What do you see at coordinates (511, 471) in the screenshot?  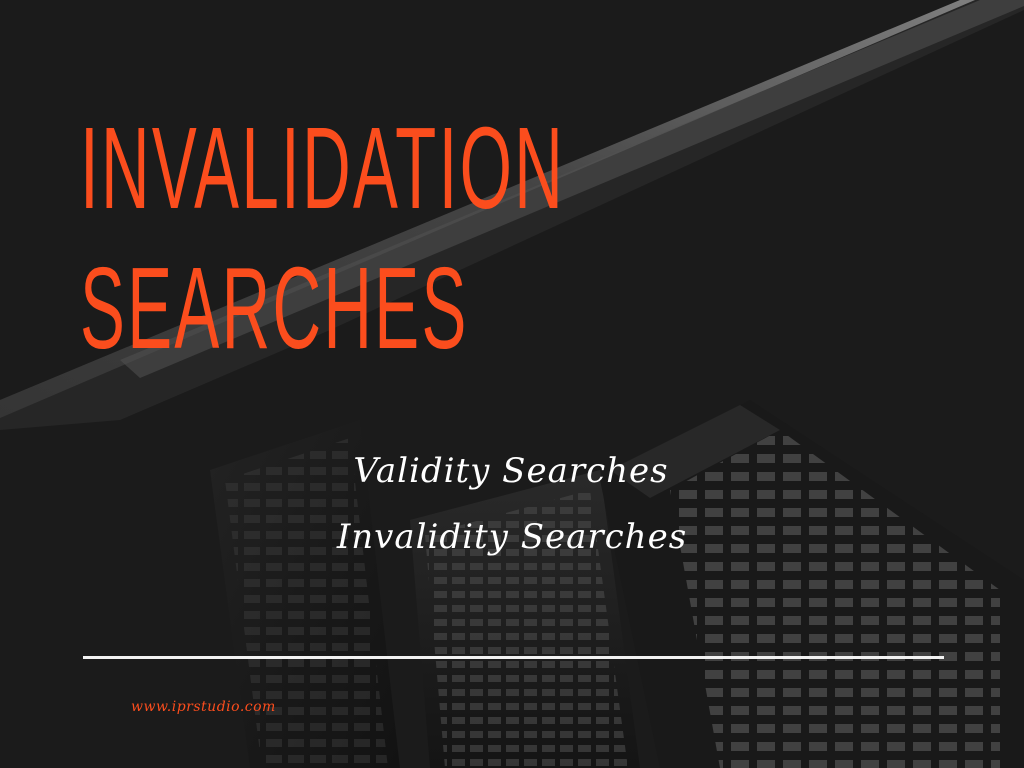 I see `service-item-validity: Validity Searches` at bounding box center [511, 471].